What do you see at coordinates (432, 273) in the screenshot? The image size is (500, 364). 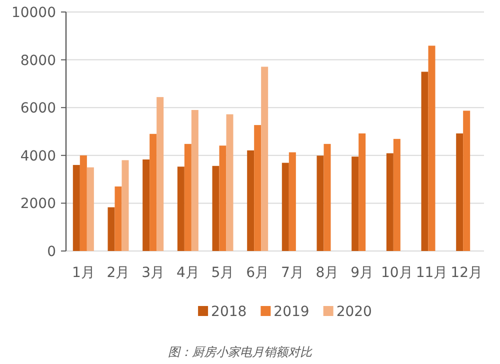 I see `x-tick-label: 11月` at bounding box center [432, 273].